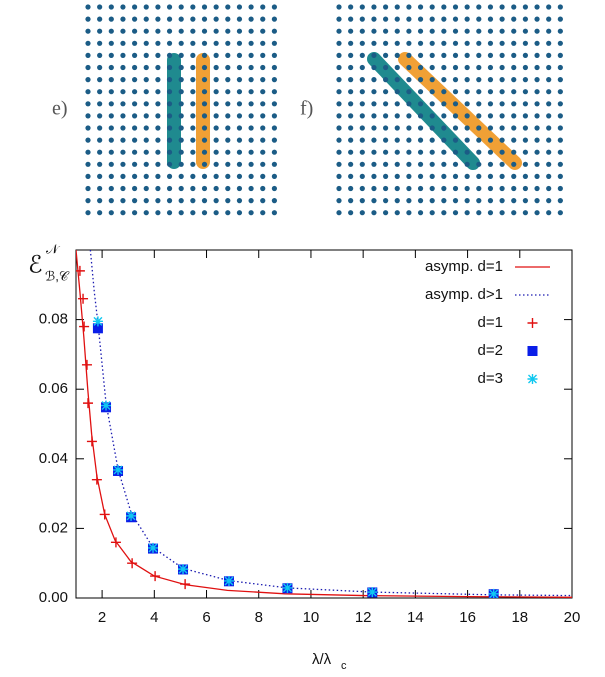  What do you see at coordinates (464, 294) in the screenshot?
I see `legend-label: asymp. d>1` at bounding box center [464, 294].